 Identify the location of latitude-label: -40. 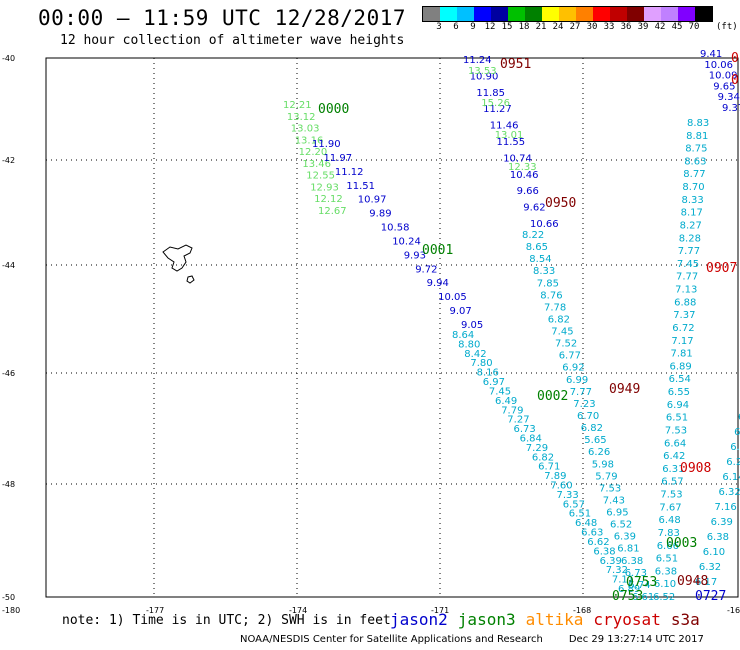
(8, 58).